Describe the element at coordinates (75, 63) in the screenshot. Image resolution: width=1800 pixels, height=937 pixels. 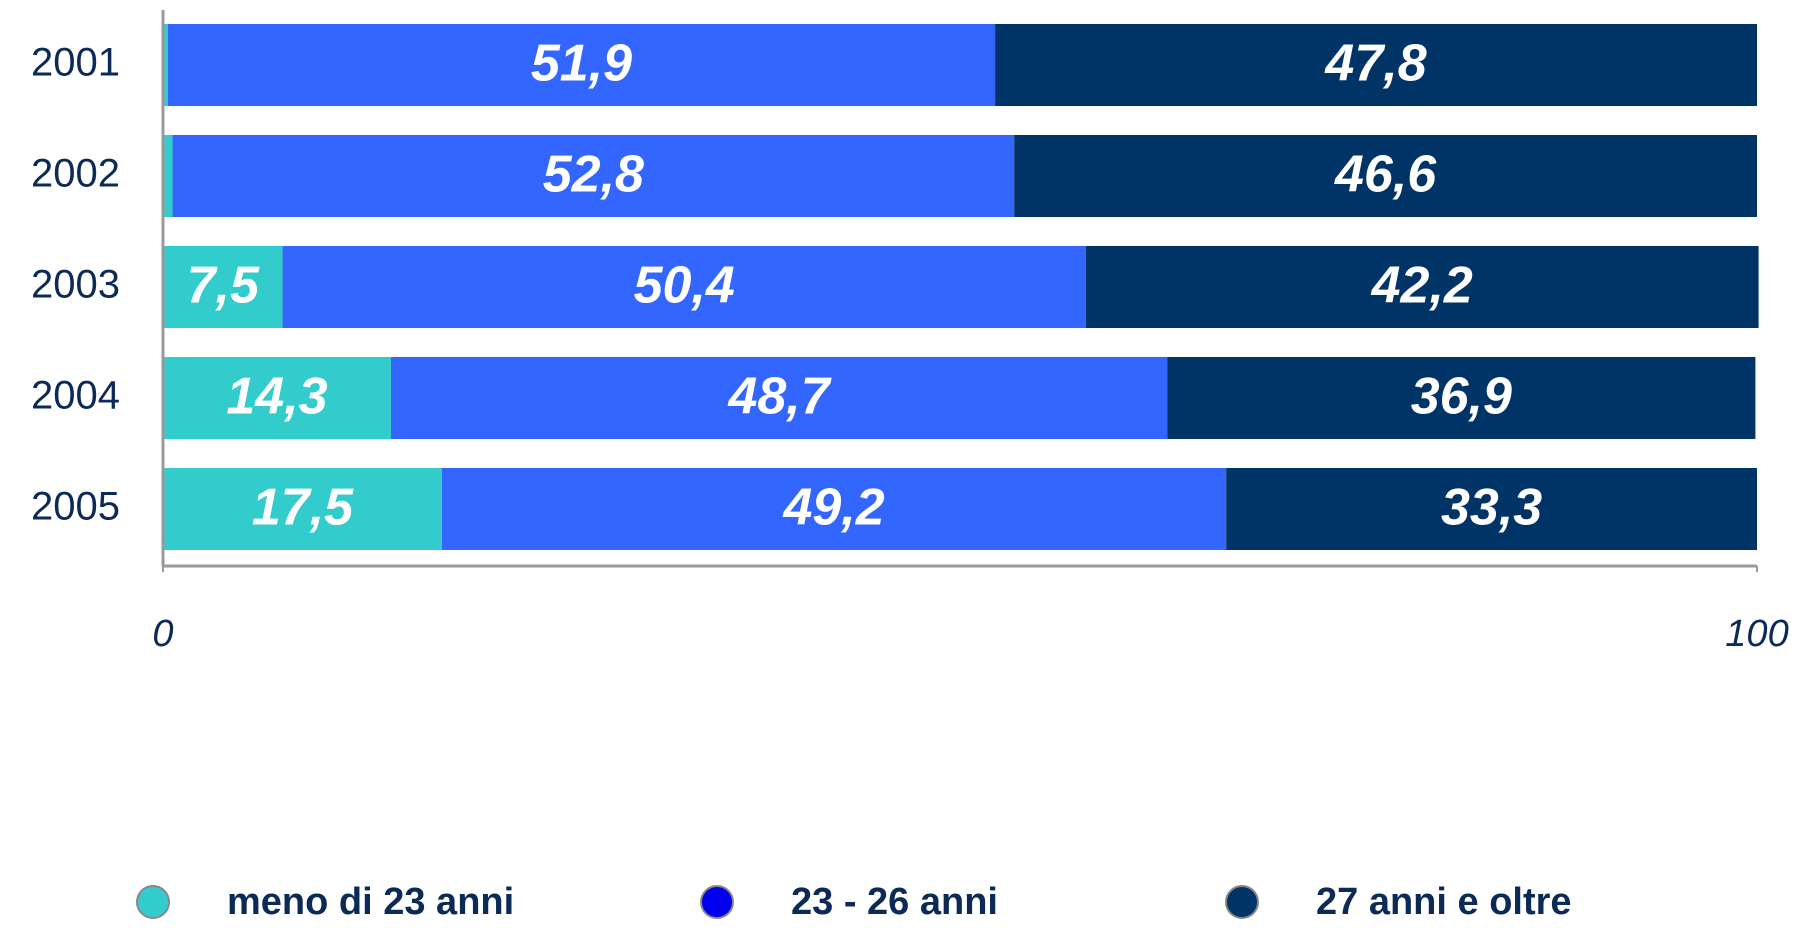
I see `y-tick-label: 2001` at that location.